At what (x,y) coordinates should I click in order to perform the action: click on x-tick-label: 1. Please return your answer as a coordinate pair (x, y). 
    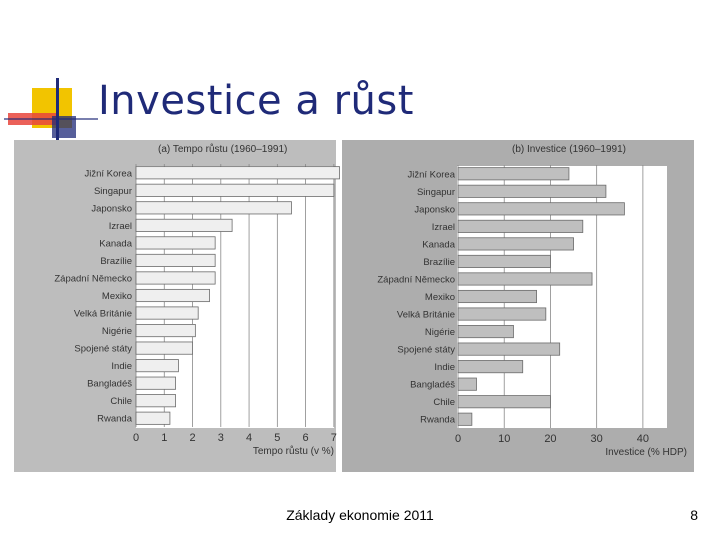
    Looking at the image, I should click on (164, 438).